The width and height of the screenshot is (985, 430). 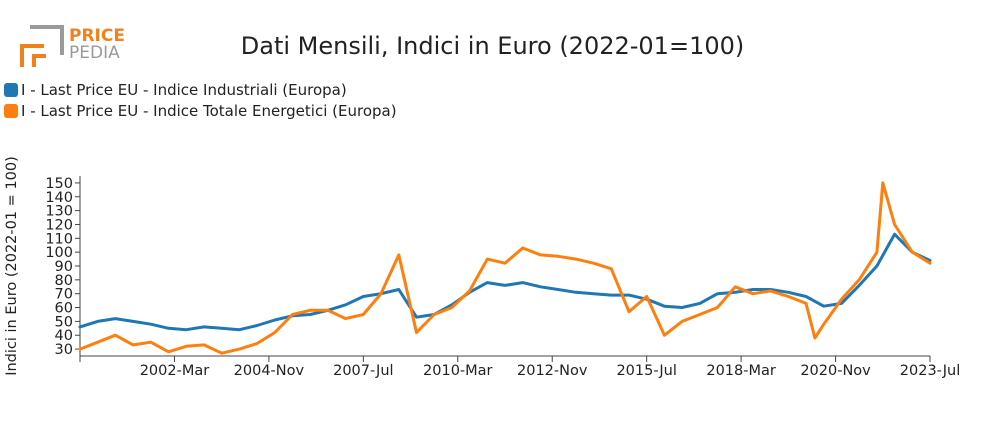 I want to click on y-tick-label: 40, so click(x=64, y=336).